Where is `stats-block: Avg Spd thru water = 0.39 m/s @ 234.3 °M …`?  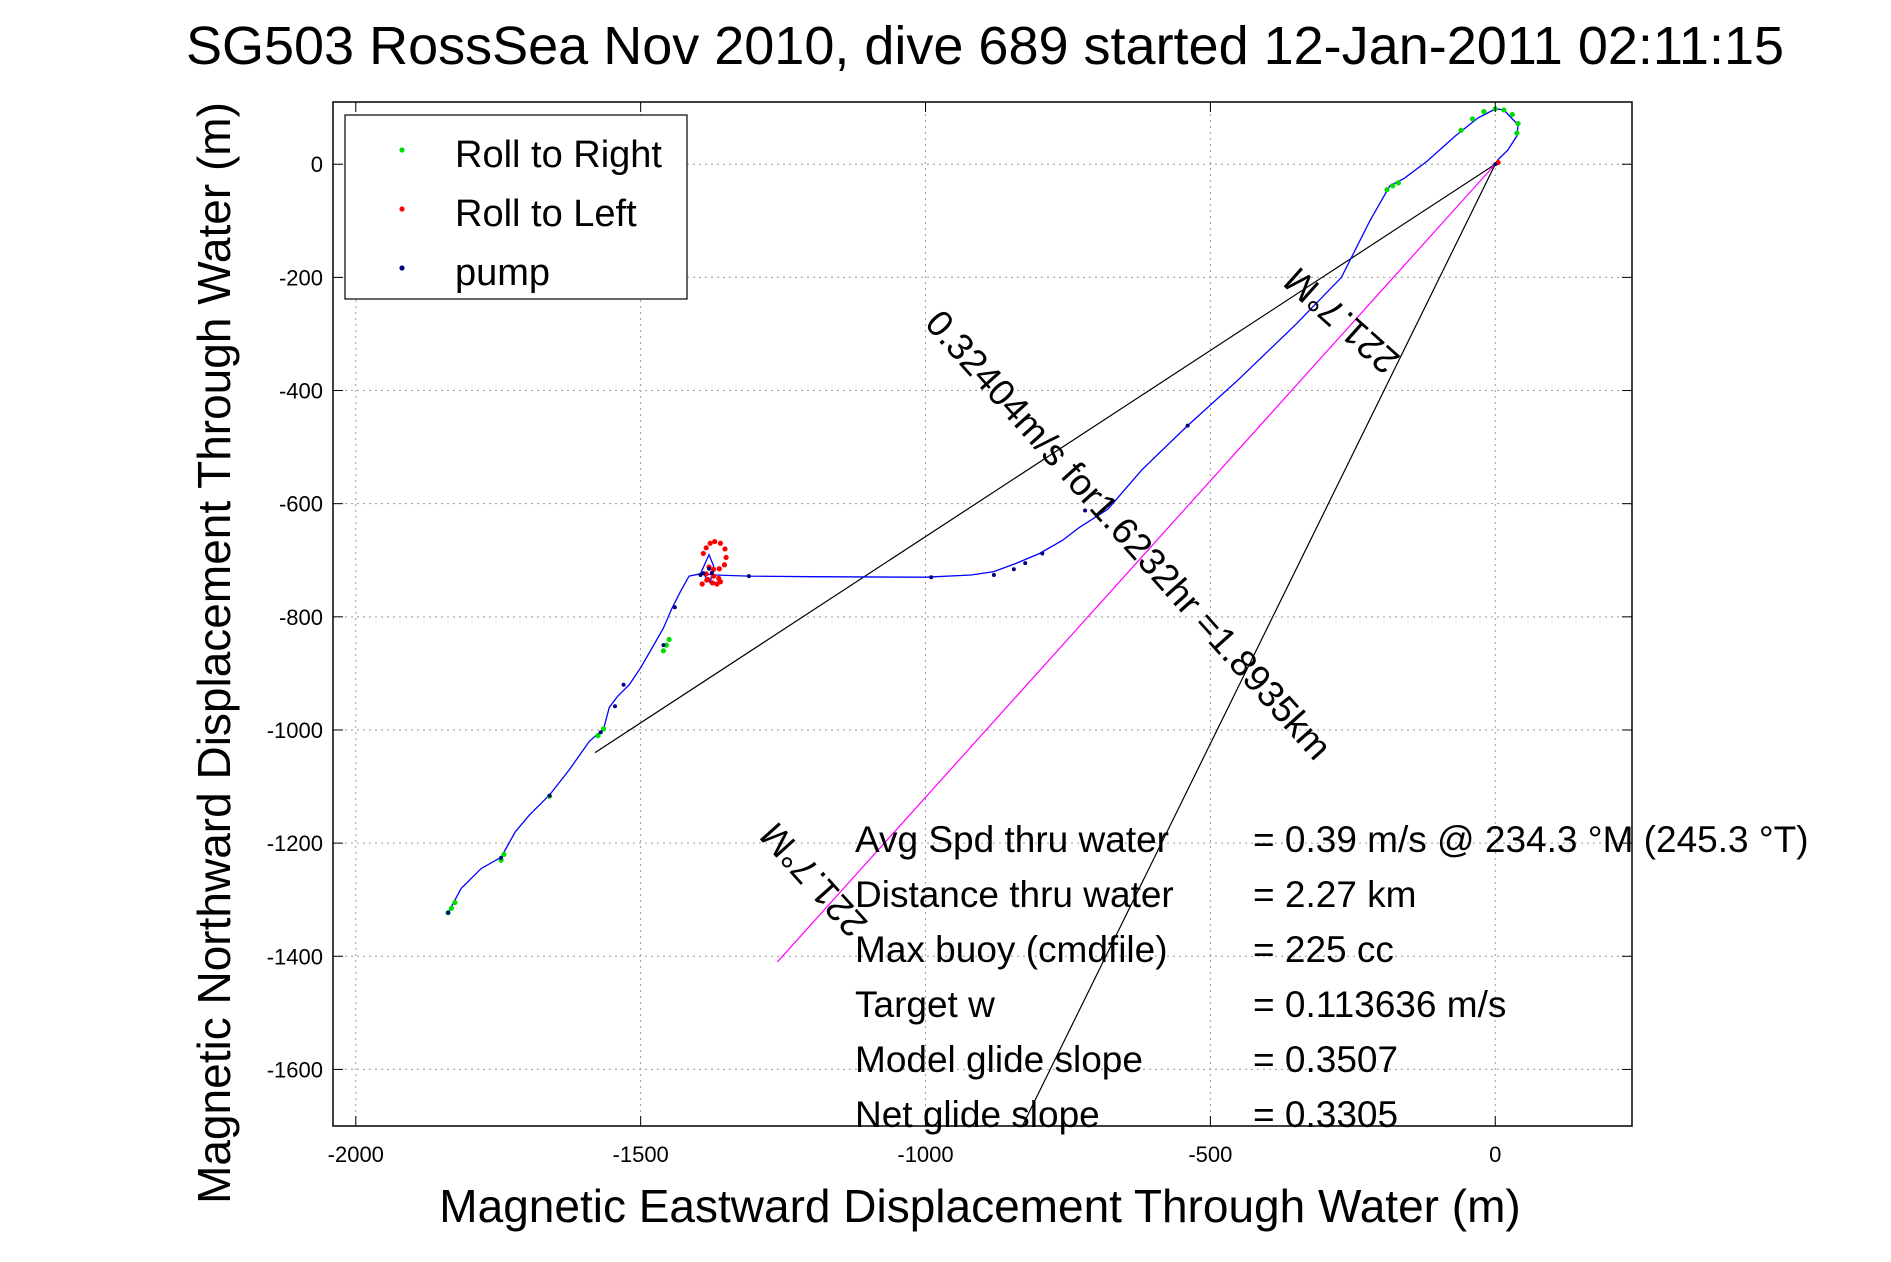
stats-block: Avg Spd thru water = 0.39 m/s @ 234.3 °M … is located at coordinates (1332, 977).